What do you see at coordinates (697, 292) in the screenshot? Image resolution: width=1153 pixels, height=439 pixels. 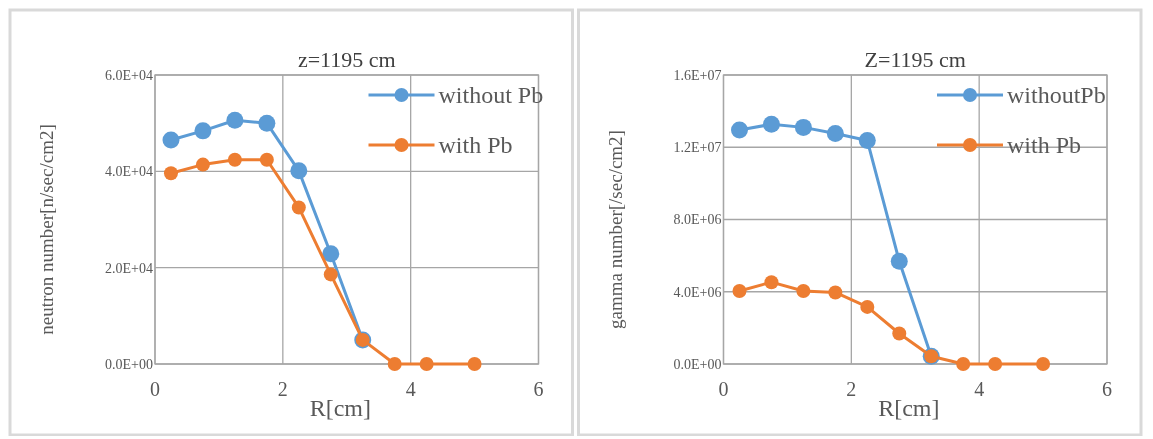 I see `y-tick-label: 4.0E+06` at bounding box center [697, 292].